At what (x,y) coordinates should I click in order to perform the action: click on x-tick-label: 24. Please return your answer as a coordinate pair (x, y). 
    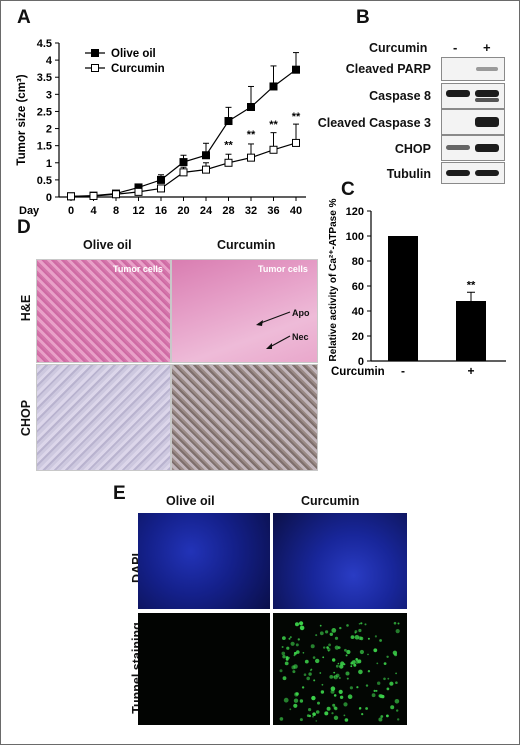
    Looking at the image, I should click on (206, 211).